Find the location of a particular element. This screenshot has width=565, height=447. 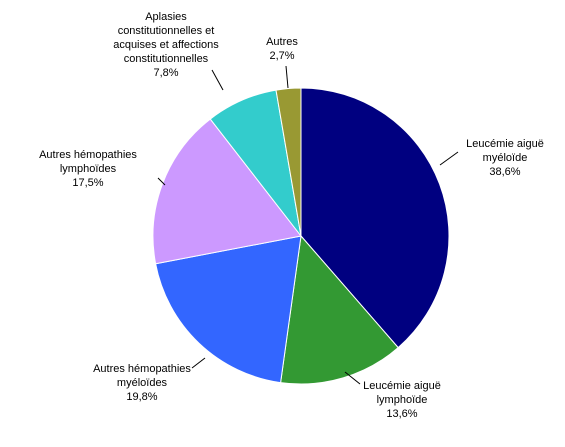

value-label: 38,6% is located at coordinates (504, 172).